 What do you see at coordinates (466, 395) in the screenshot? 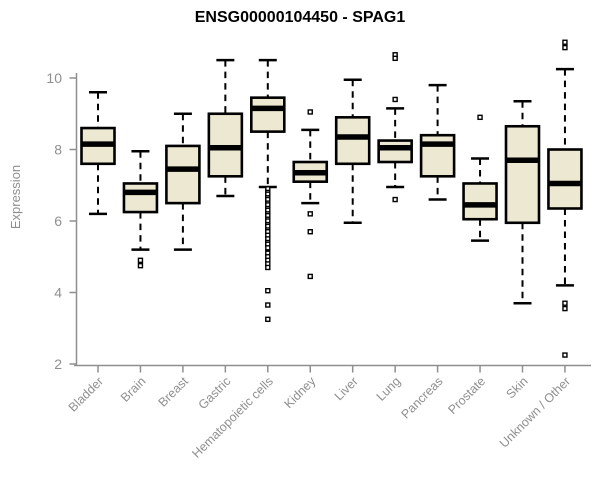
I see `x-tick-label-prostate: Prostate` at bounding box center [466, 395].